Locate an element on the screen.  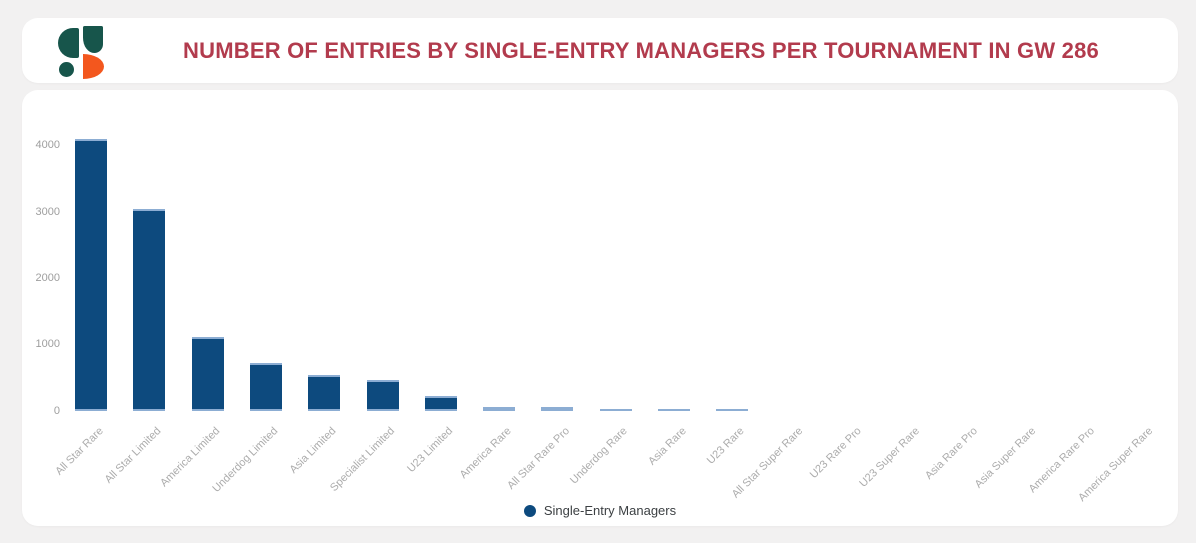
x-tick-label: All Star Limited is located at coordinates (133, 455).